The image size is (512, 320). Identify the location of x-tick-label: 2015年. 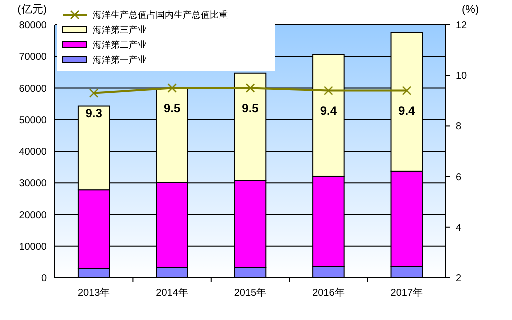
(250, 293).